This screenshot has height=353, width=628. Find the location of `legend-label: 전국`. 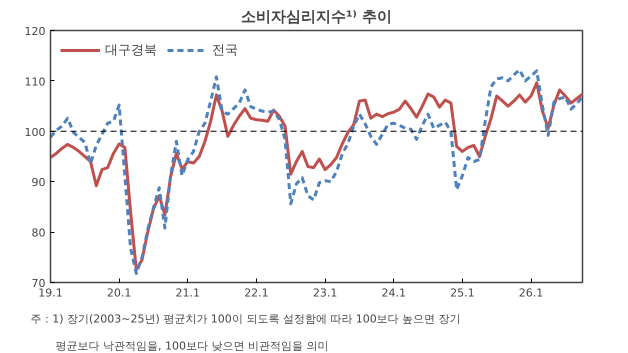

legend-label: 전국 is located at coordinates (225, 50).